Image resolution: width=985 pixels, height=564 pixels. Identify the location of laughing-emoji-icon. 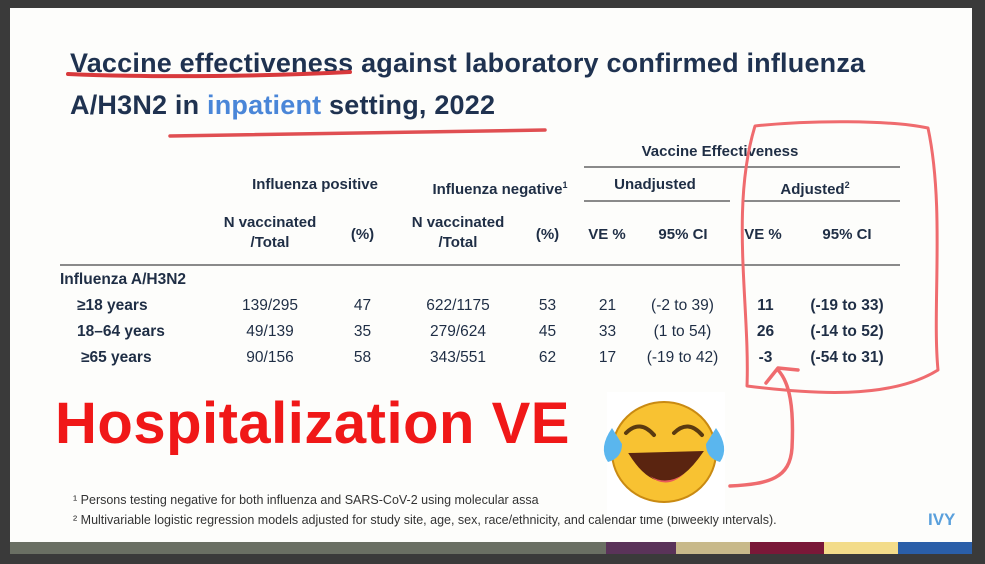
(664, 454).